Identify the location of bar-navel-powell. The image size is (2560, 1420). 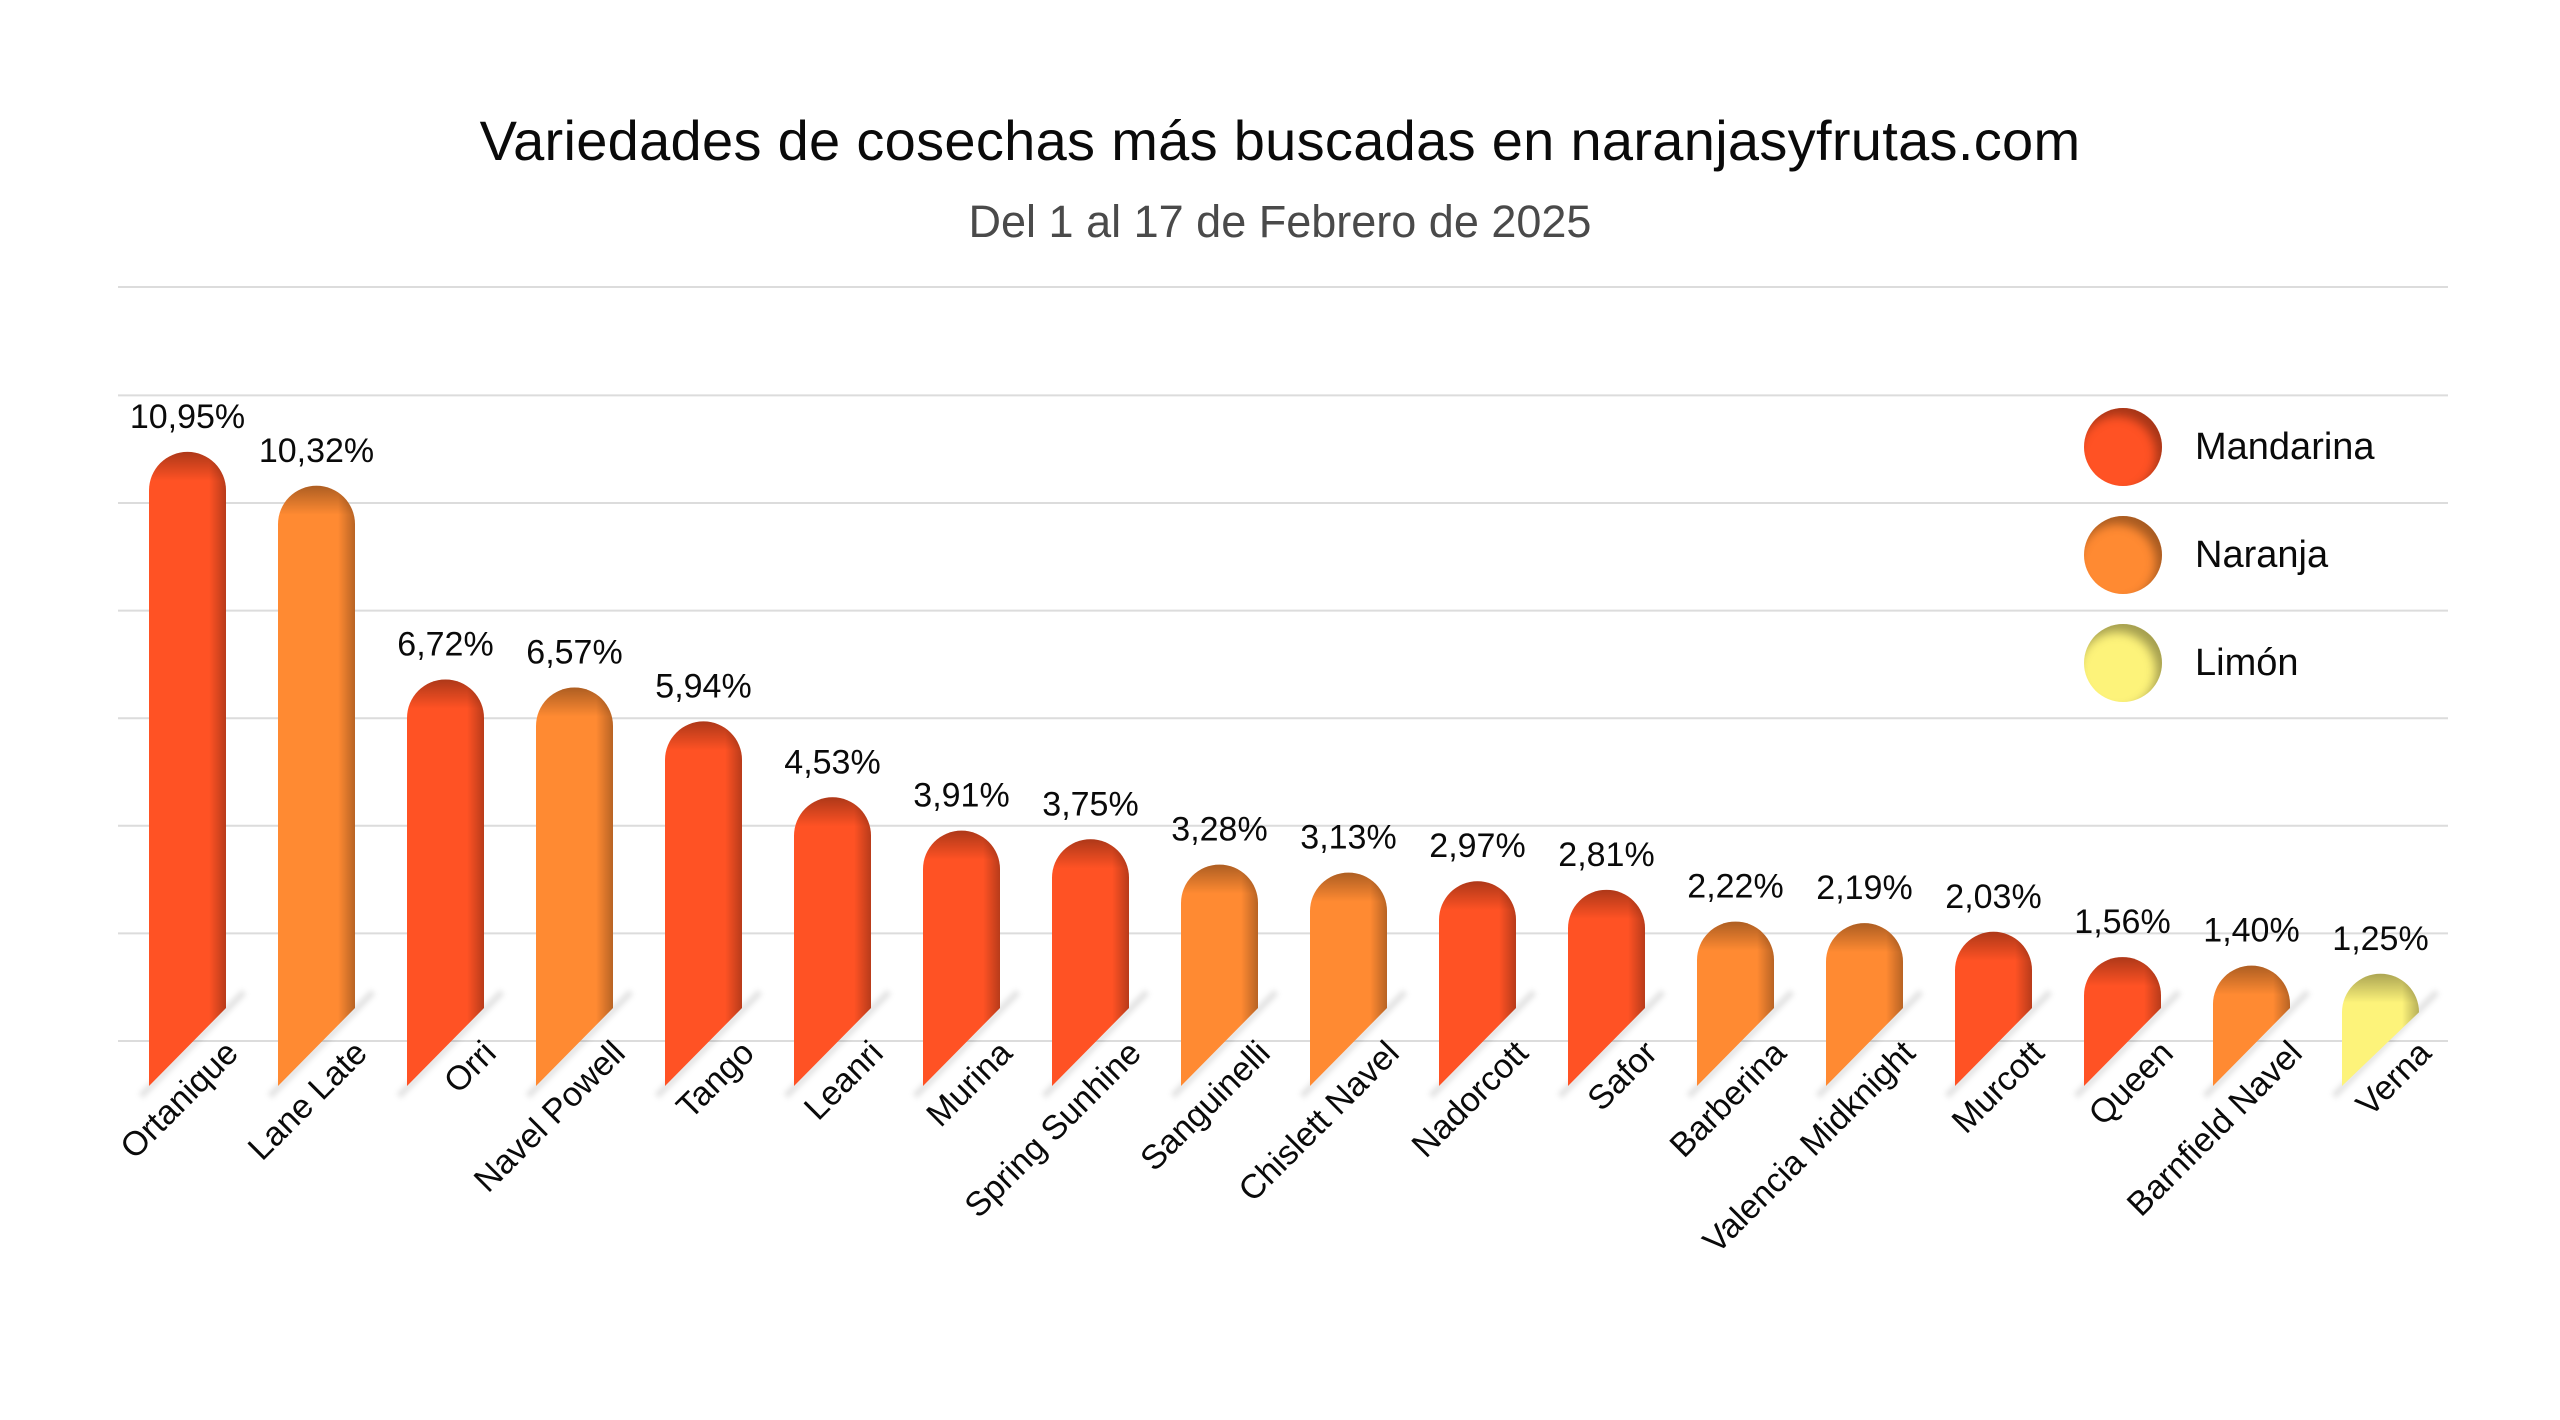
(579, 893).